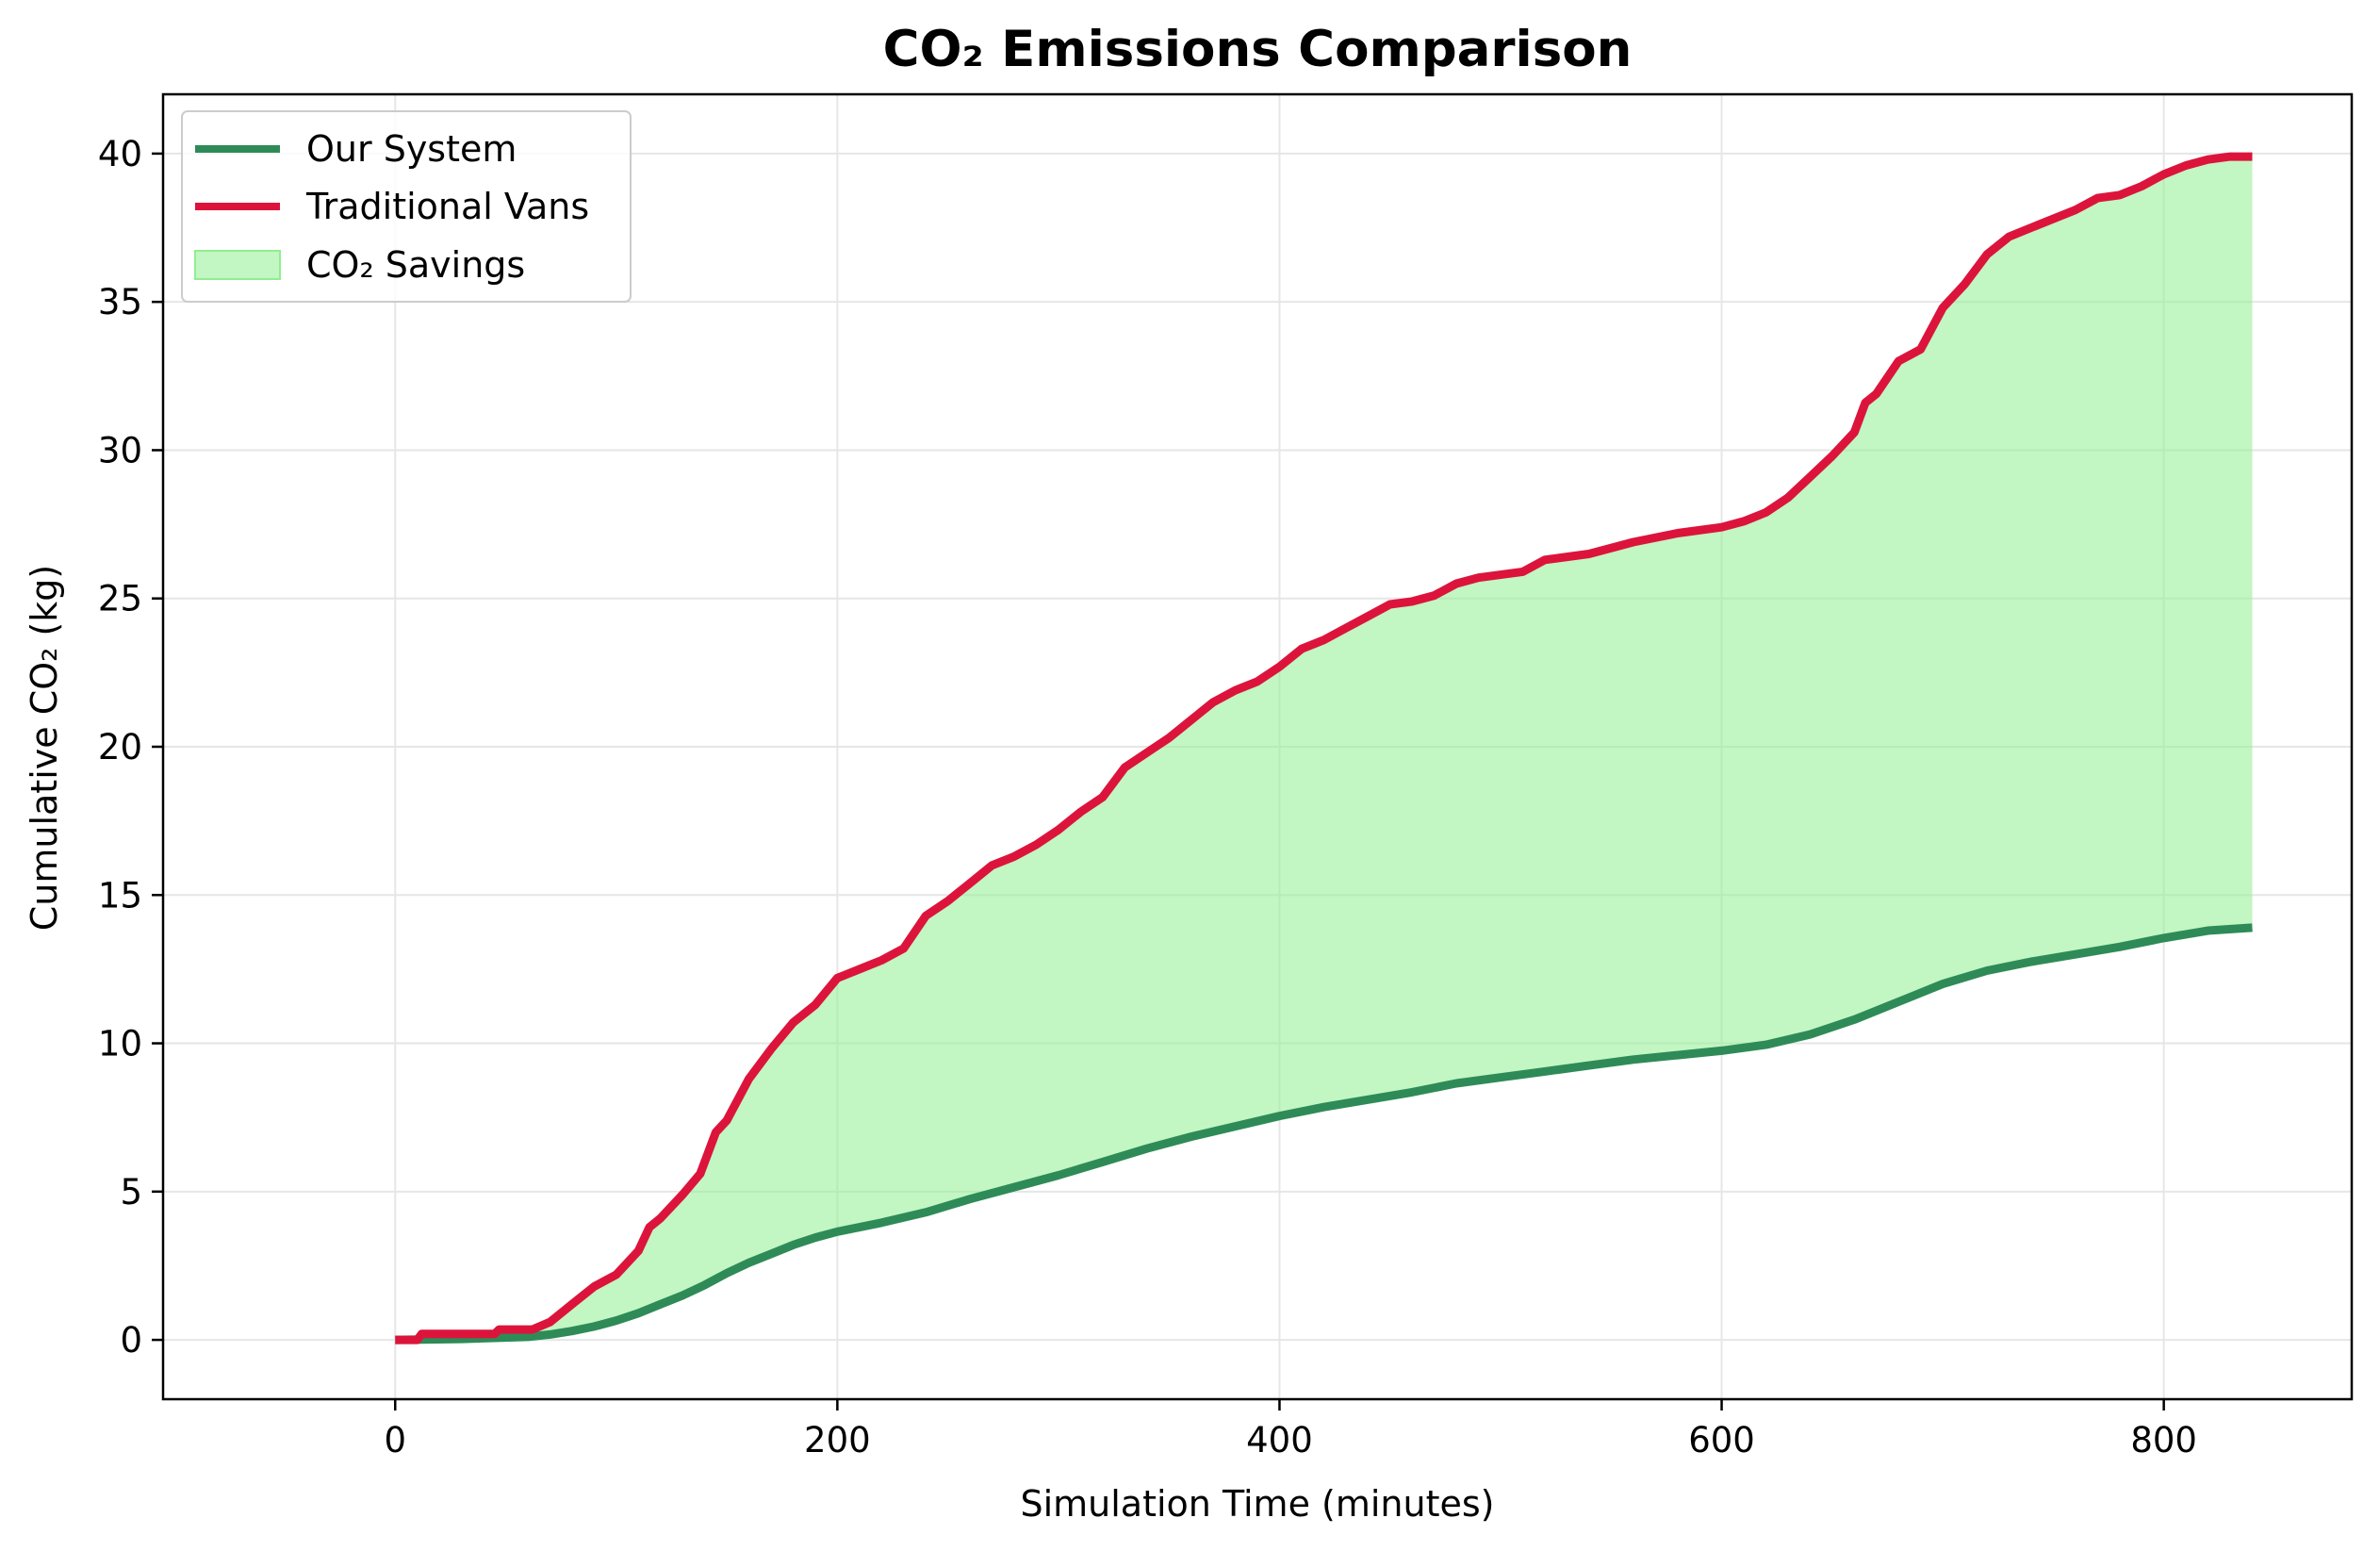  What do you see at coordinates (120, 895) in the screenshot?
I see `y-tick-label: 15` at bounding box center [120, 895].